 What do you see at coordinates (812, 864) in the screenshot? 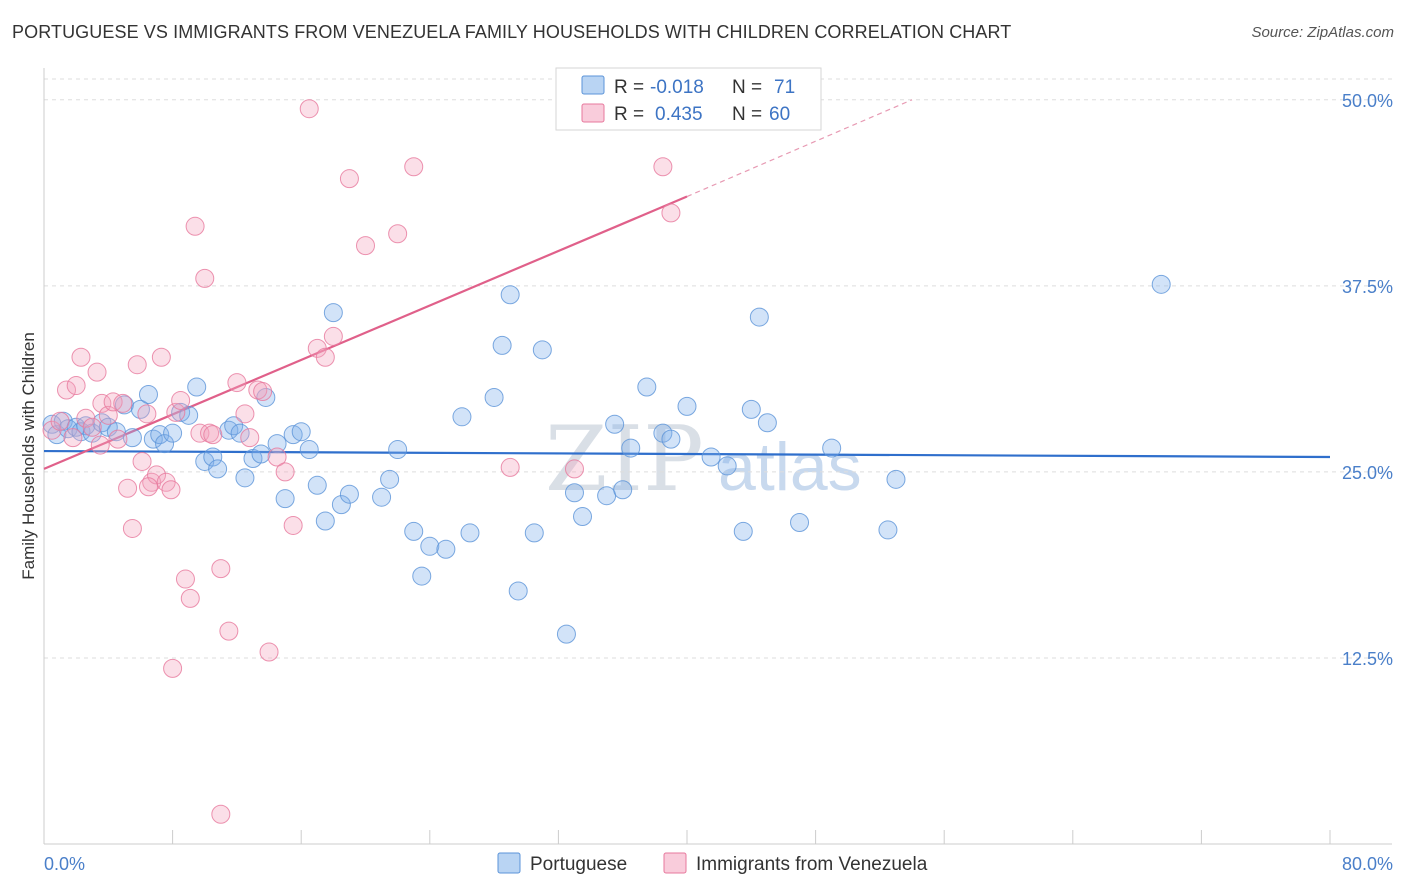
I see `legend-label-venezuela: Immigrants from Venezuela` at bounding box center [812, 864].